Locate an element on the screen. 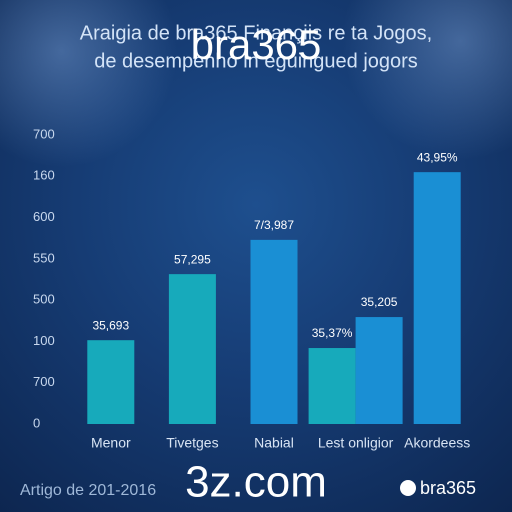 The width and height of the screenshot is (512, 512). y-tick-label: 0 is located at coordinates (36, 422).